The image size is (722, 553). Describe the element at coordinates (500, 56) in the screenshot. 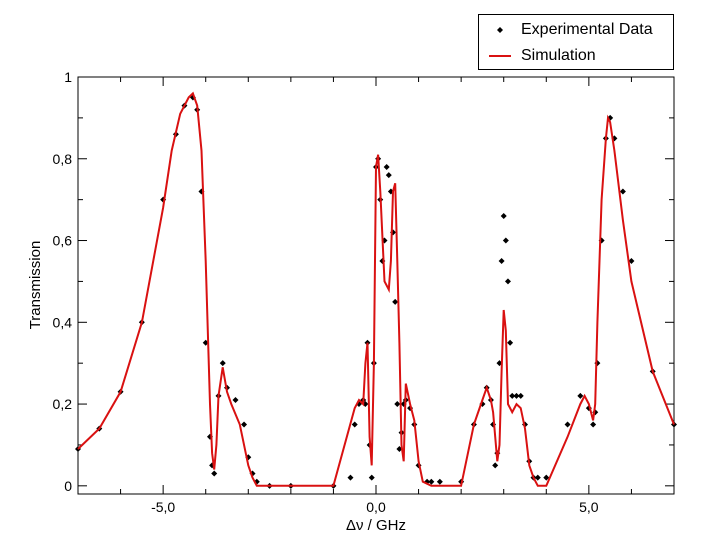

I see `red-line-icon` at that location.